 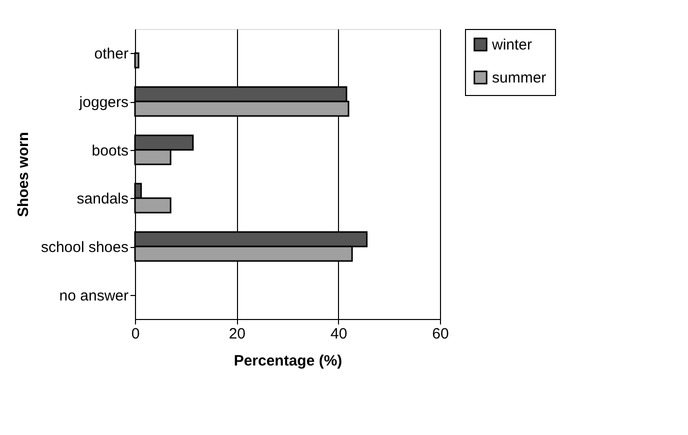 I want to click on x-tick-label: 60, so click(x=440, y=334).